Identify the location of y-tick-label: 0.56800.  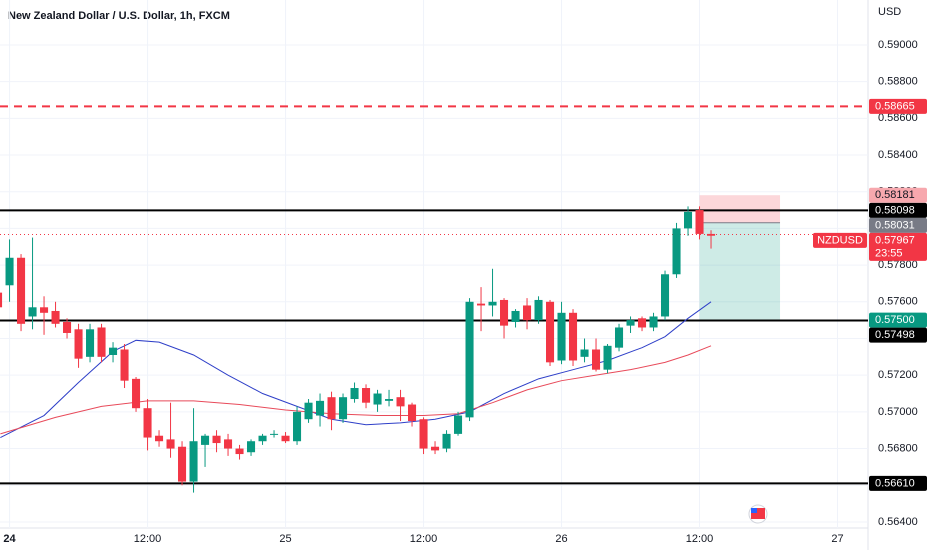
(898, 448).